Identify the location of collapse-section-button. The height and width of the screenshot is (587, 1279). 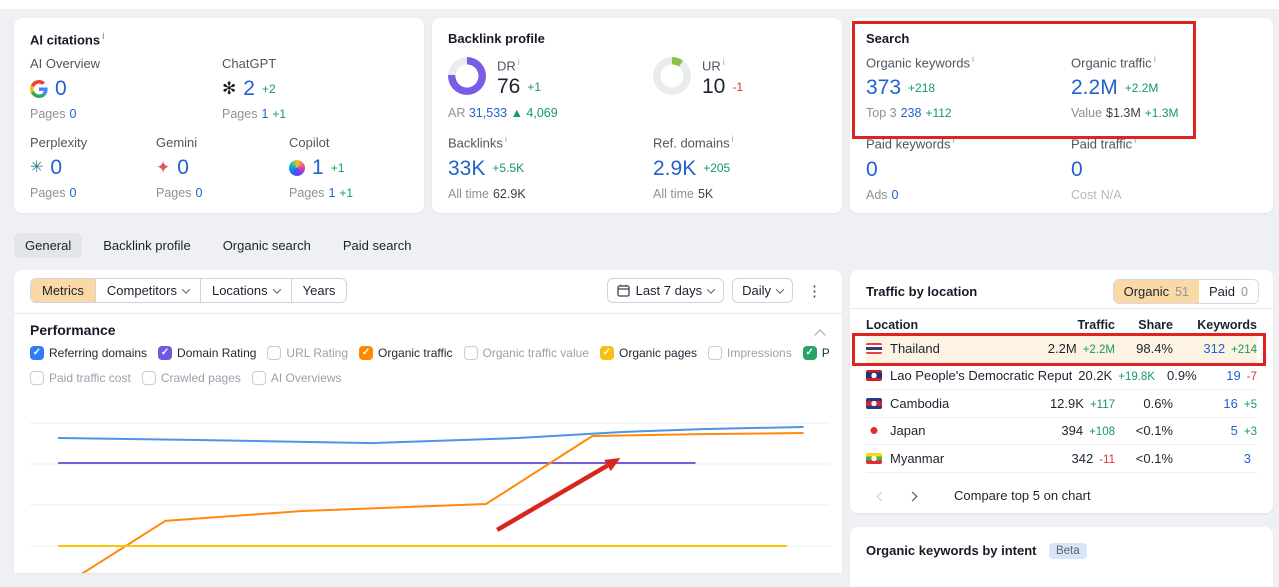
(820, 335).